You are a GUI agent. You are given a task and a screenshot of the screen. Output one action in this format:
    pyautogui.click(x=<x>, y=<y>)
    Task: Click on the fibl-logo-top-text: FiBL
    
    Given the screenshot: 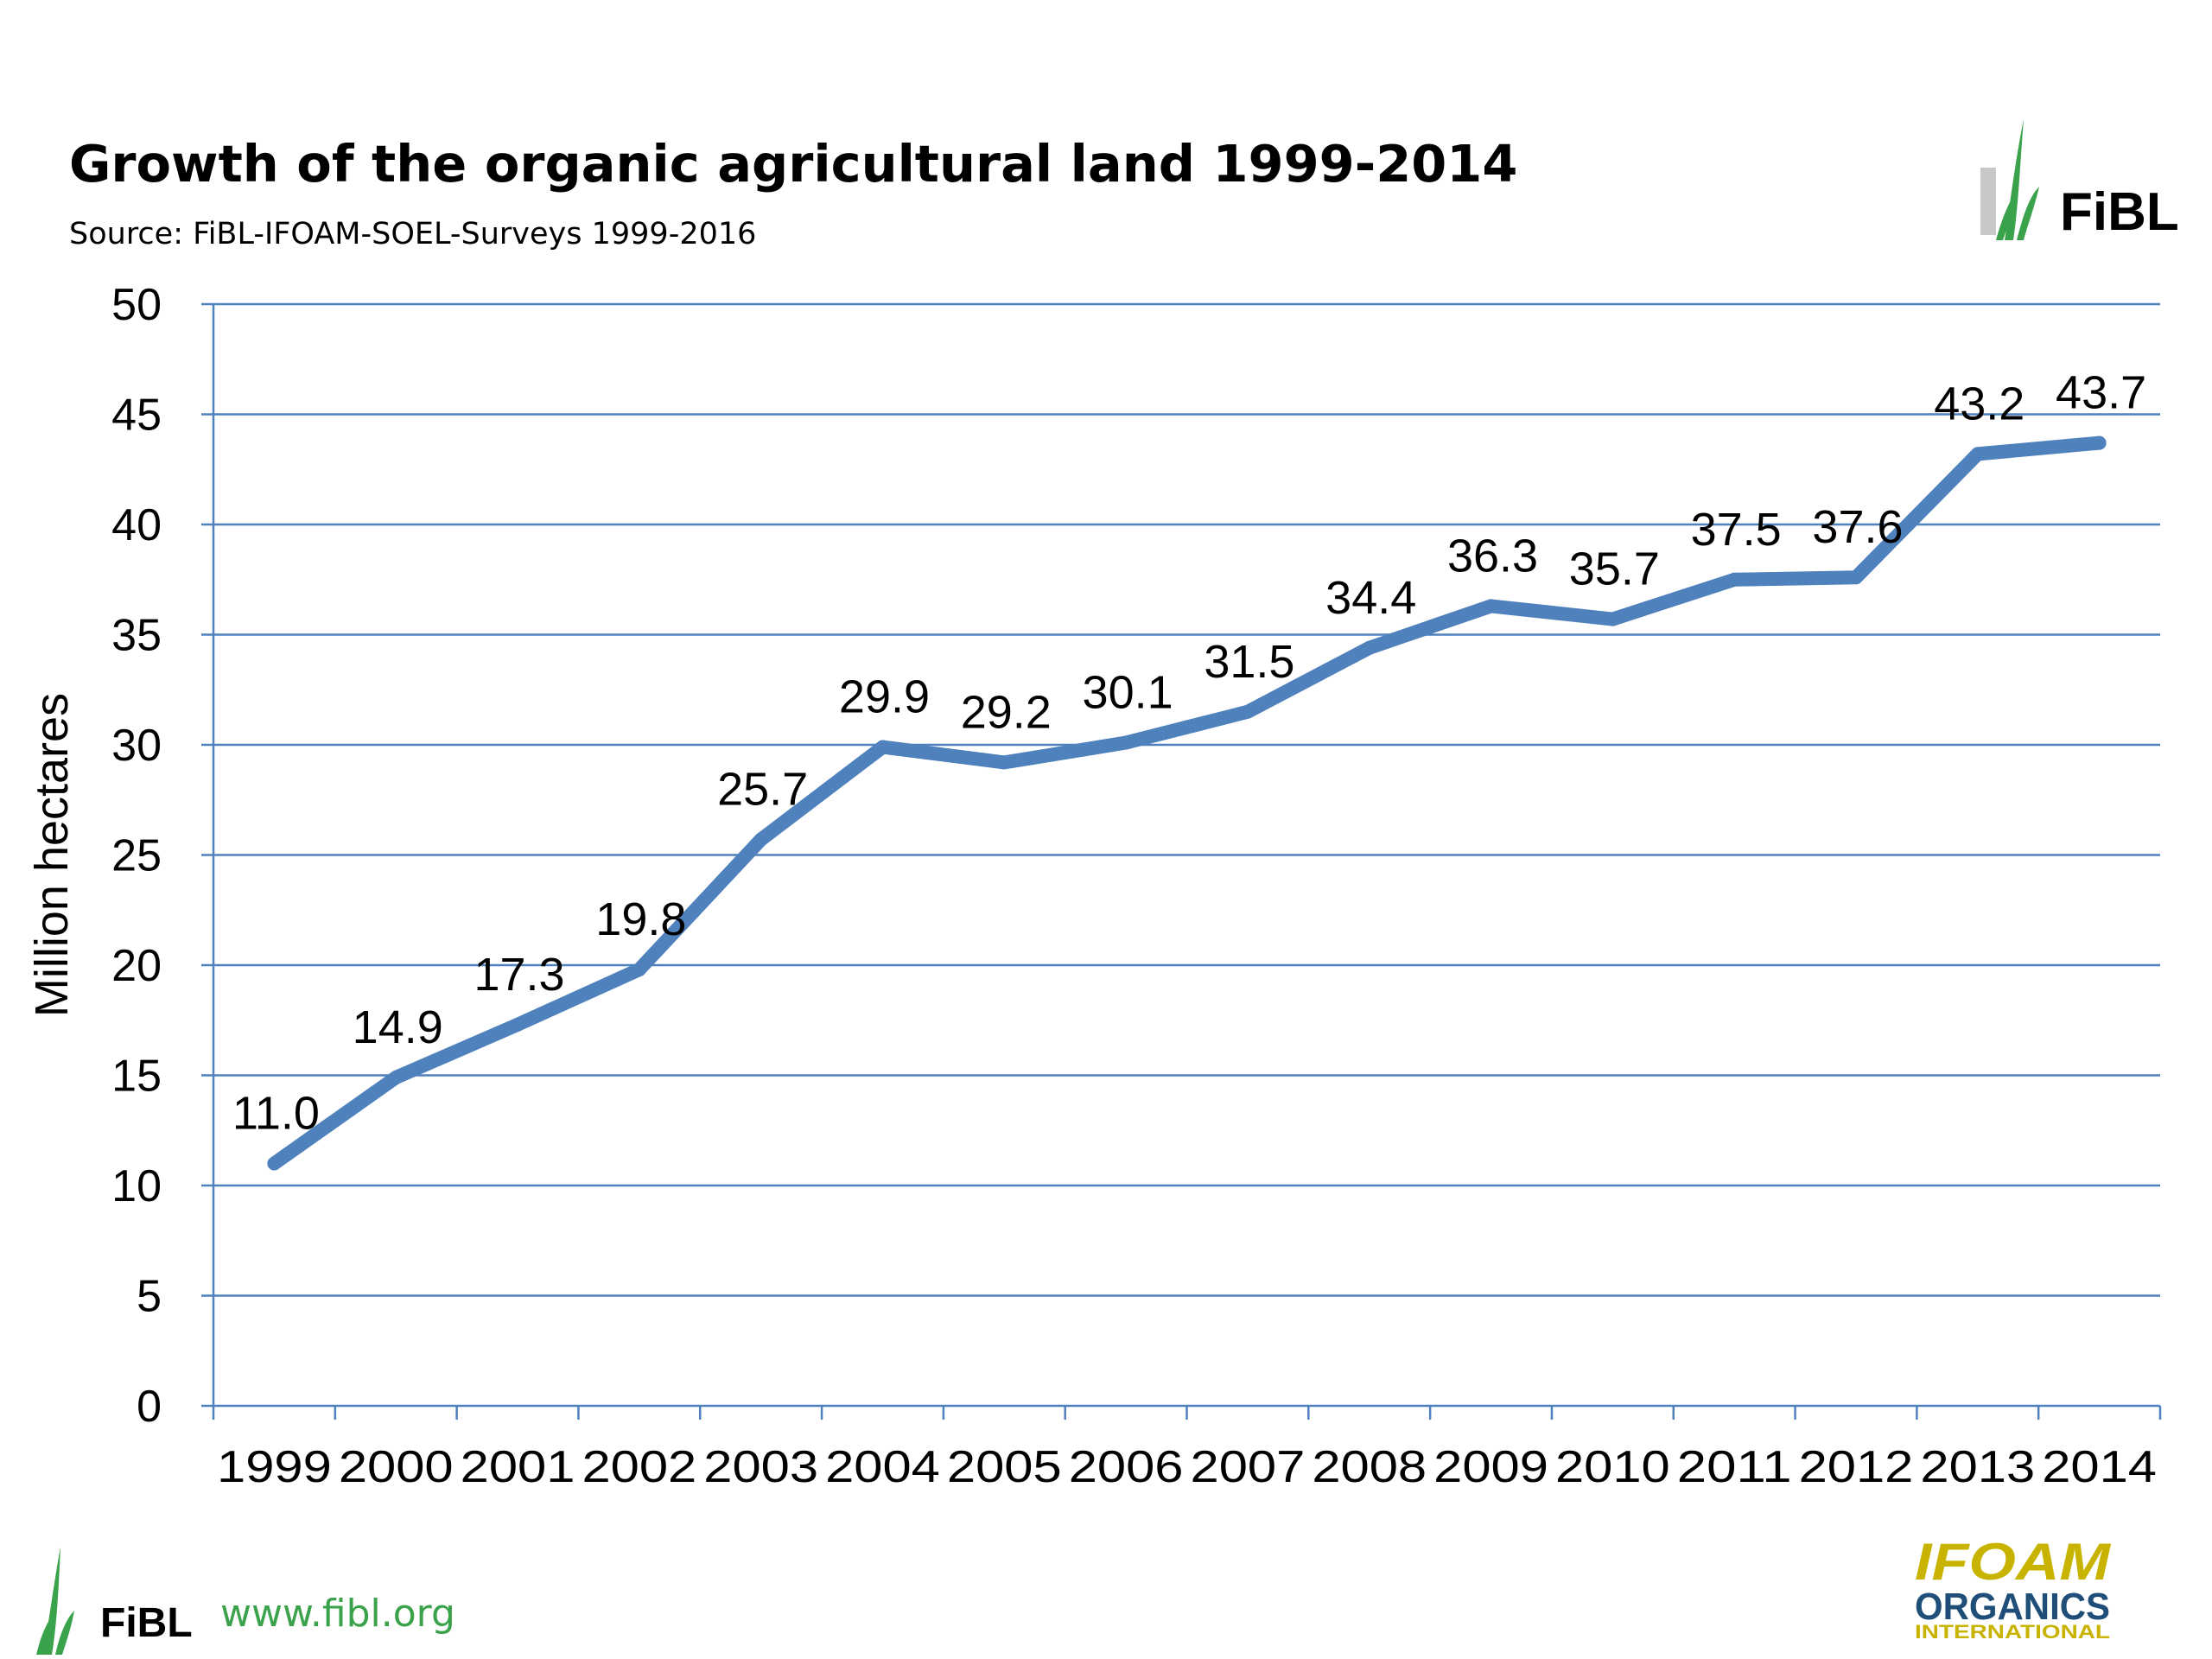 What is the action you would take?
    pyautogui.click(x=2119, y=212)
    